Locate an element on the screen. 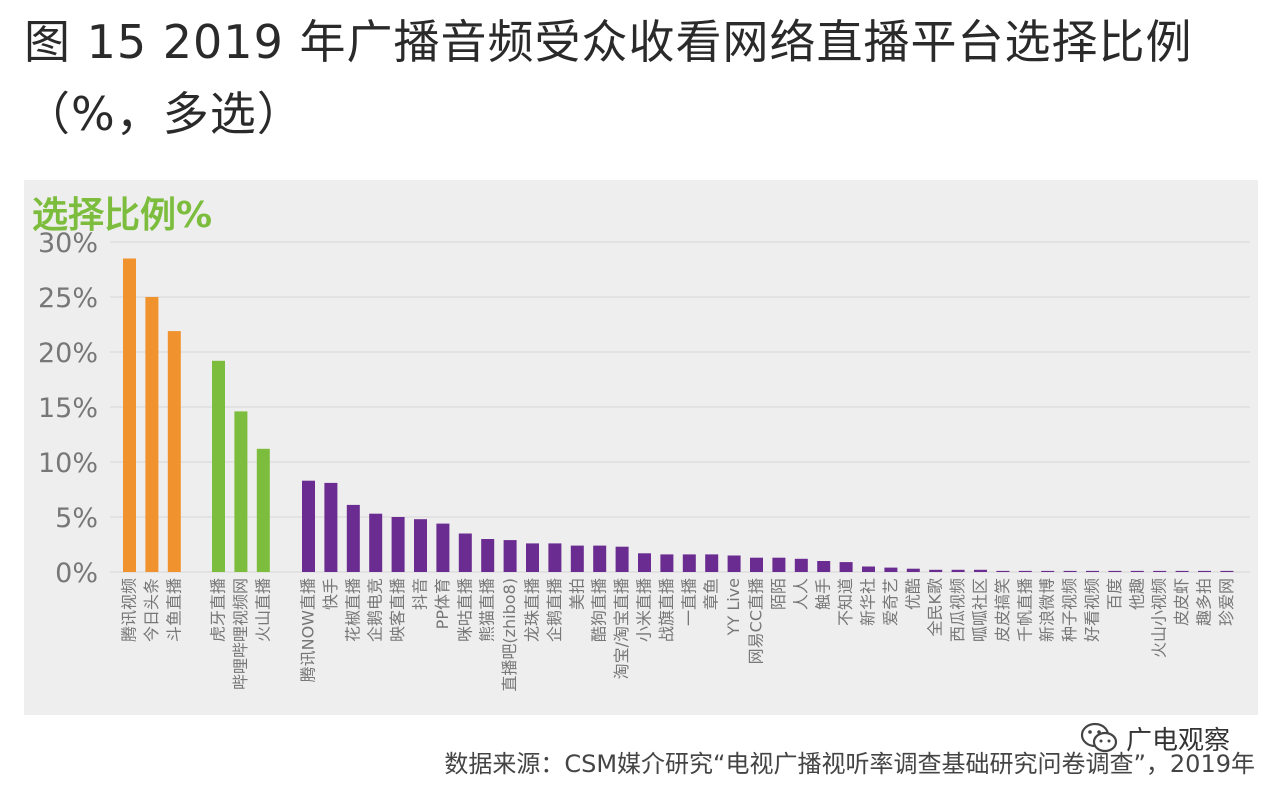 The width and height of the screenshot is (1287, 793). watermark: 广电观察 is located at coordinates (1155, 738).